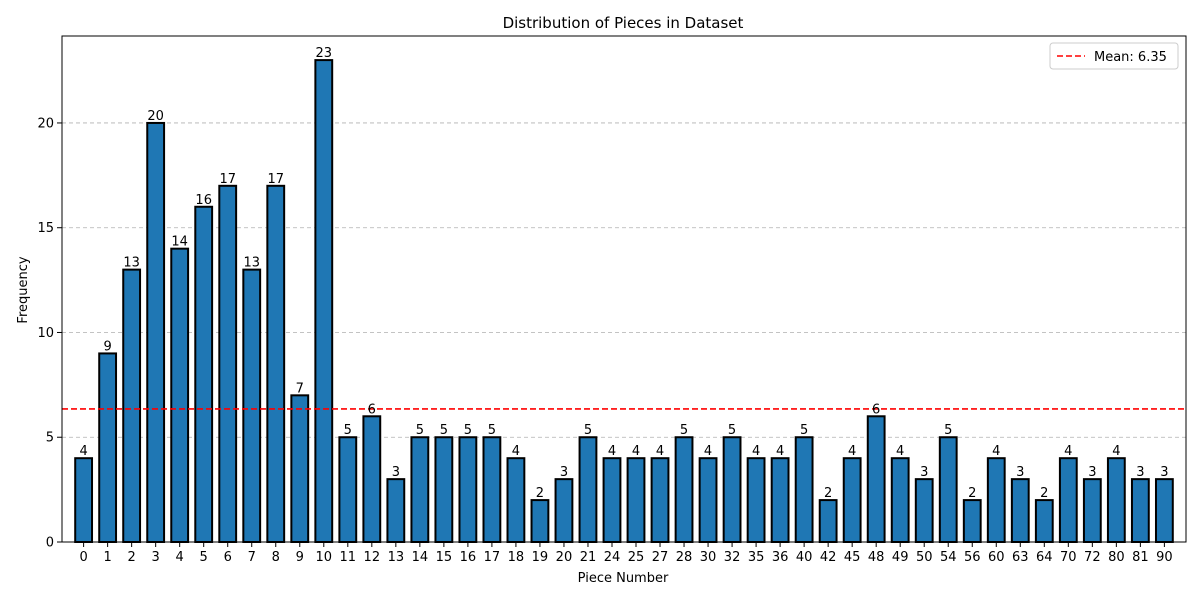 Image resolution: width=1200 pixels, height=604 pixels. What do you see at coordinates (251, 263) in the screenshot?
I see `bar-value-label: 13` at bounding box center [251, 263].